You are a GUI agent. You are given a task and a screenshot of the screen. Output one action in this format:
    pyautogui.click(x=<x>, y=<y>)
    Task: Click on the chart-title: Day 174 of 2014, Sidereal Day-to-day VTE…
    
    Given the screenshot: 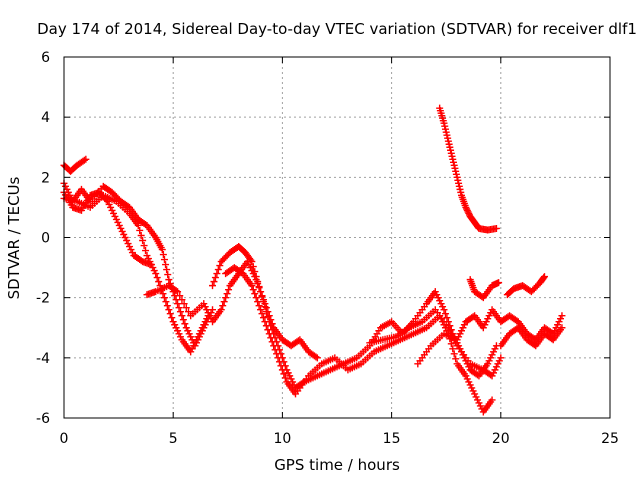 What is the action you would take?
    pyautogui.click(x=337, y=29)
    